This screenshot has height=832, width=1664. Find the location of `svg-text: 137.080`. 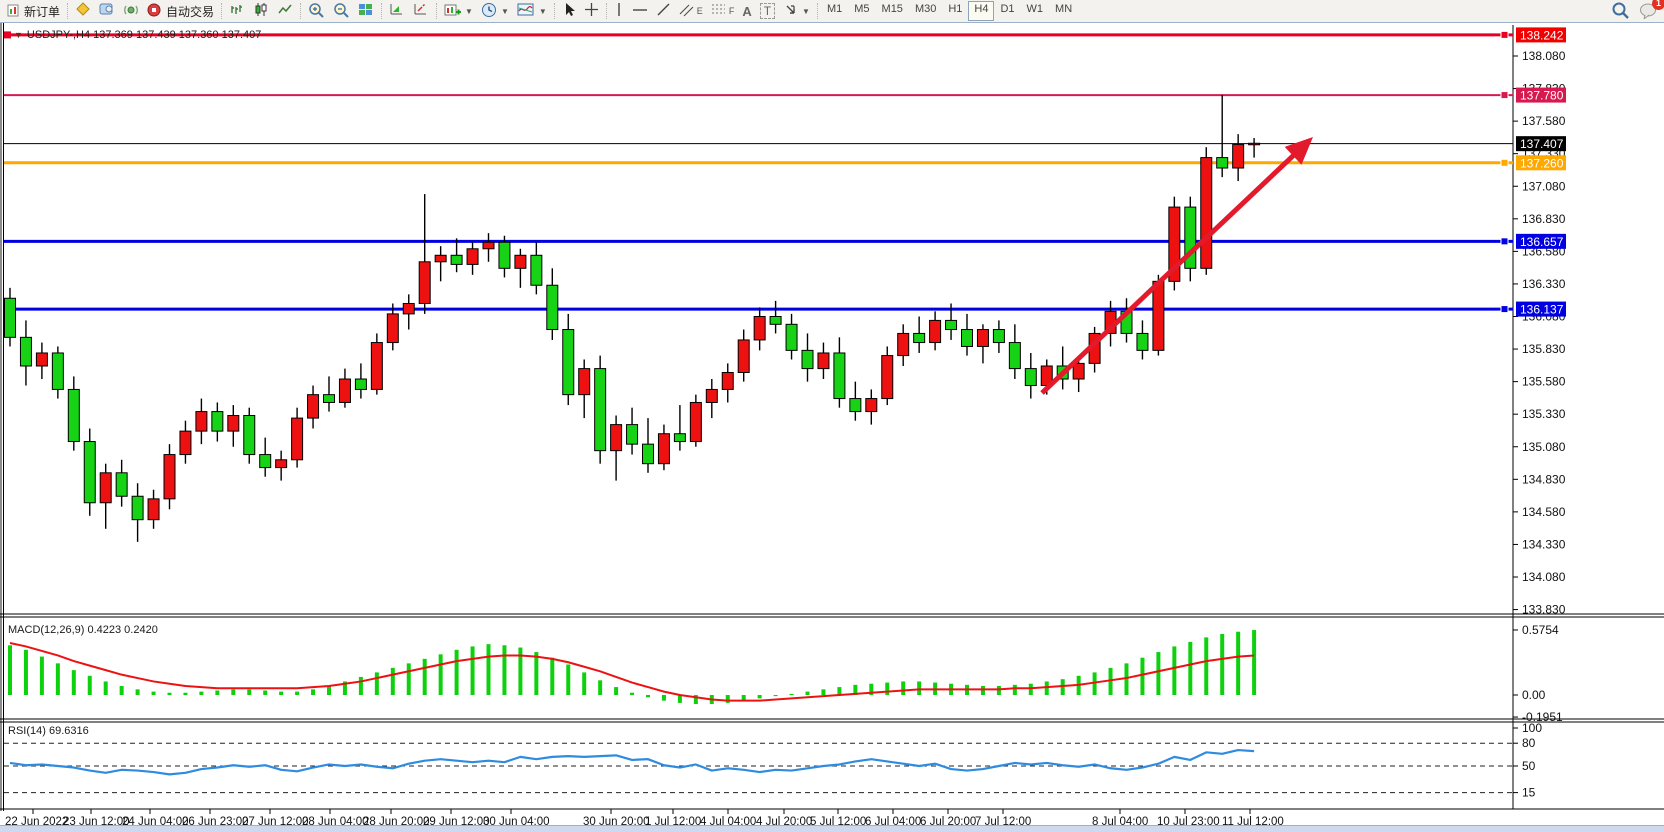

svg-text: 137.080 is located at coordinates (1544, 186).